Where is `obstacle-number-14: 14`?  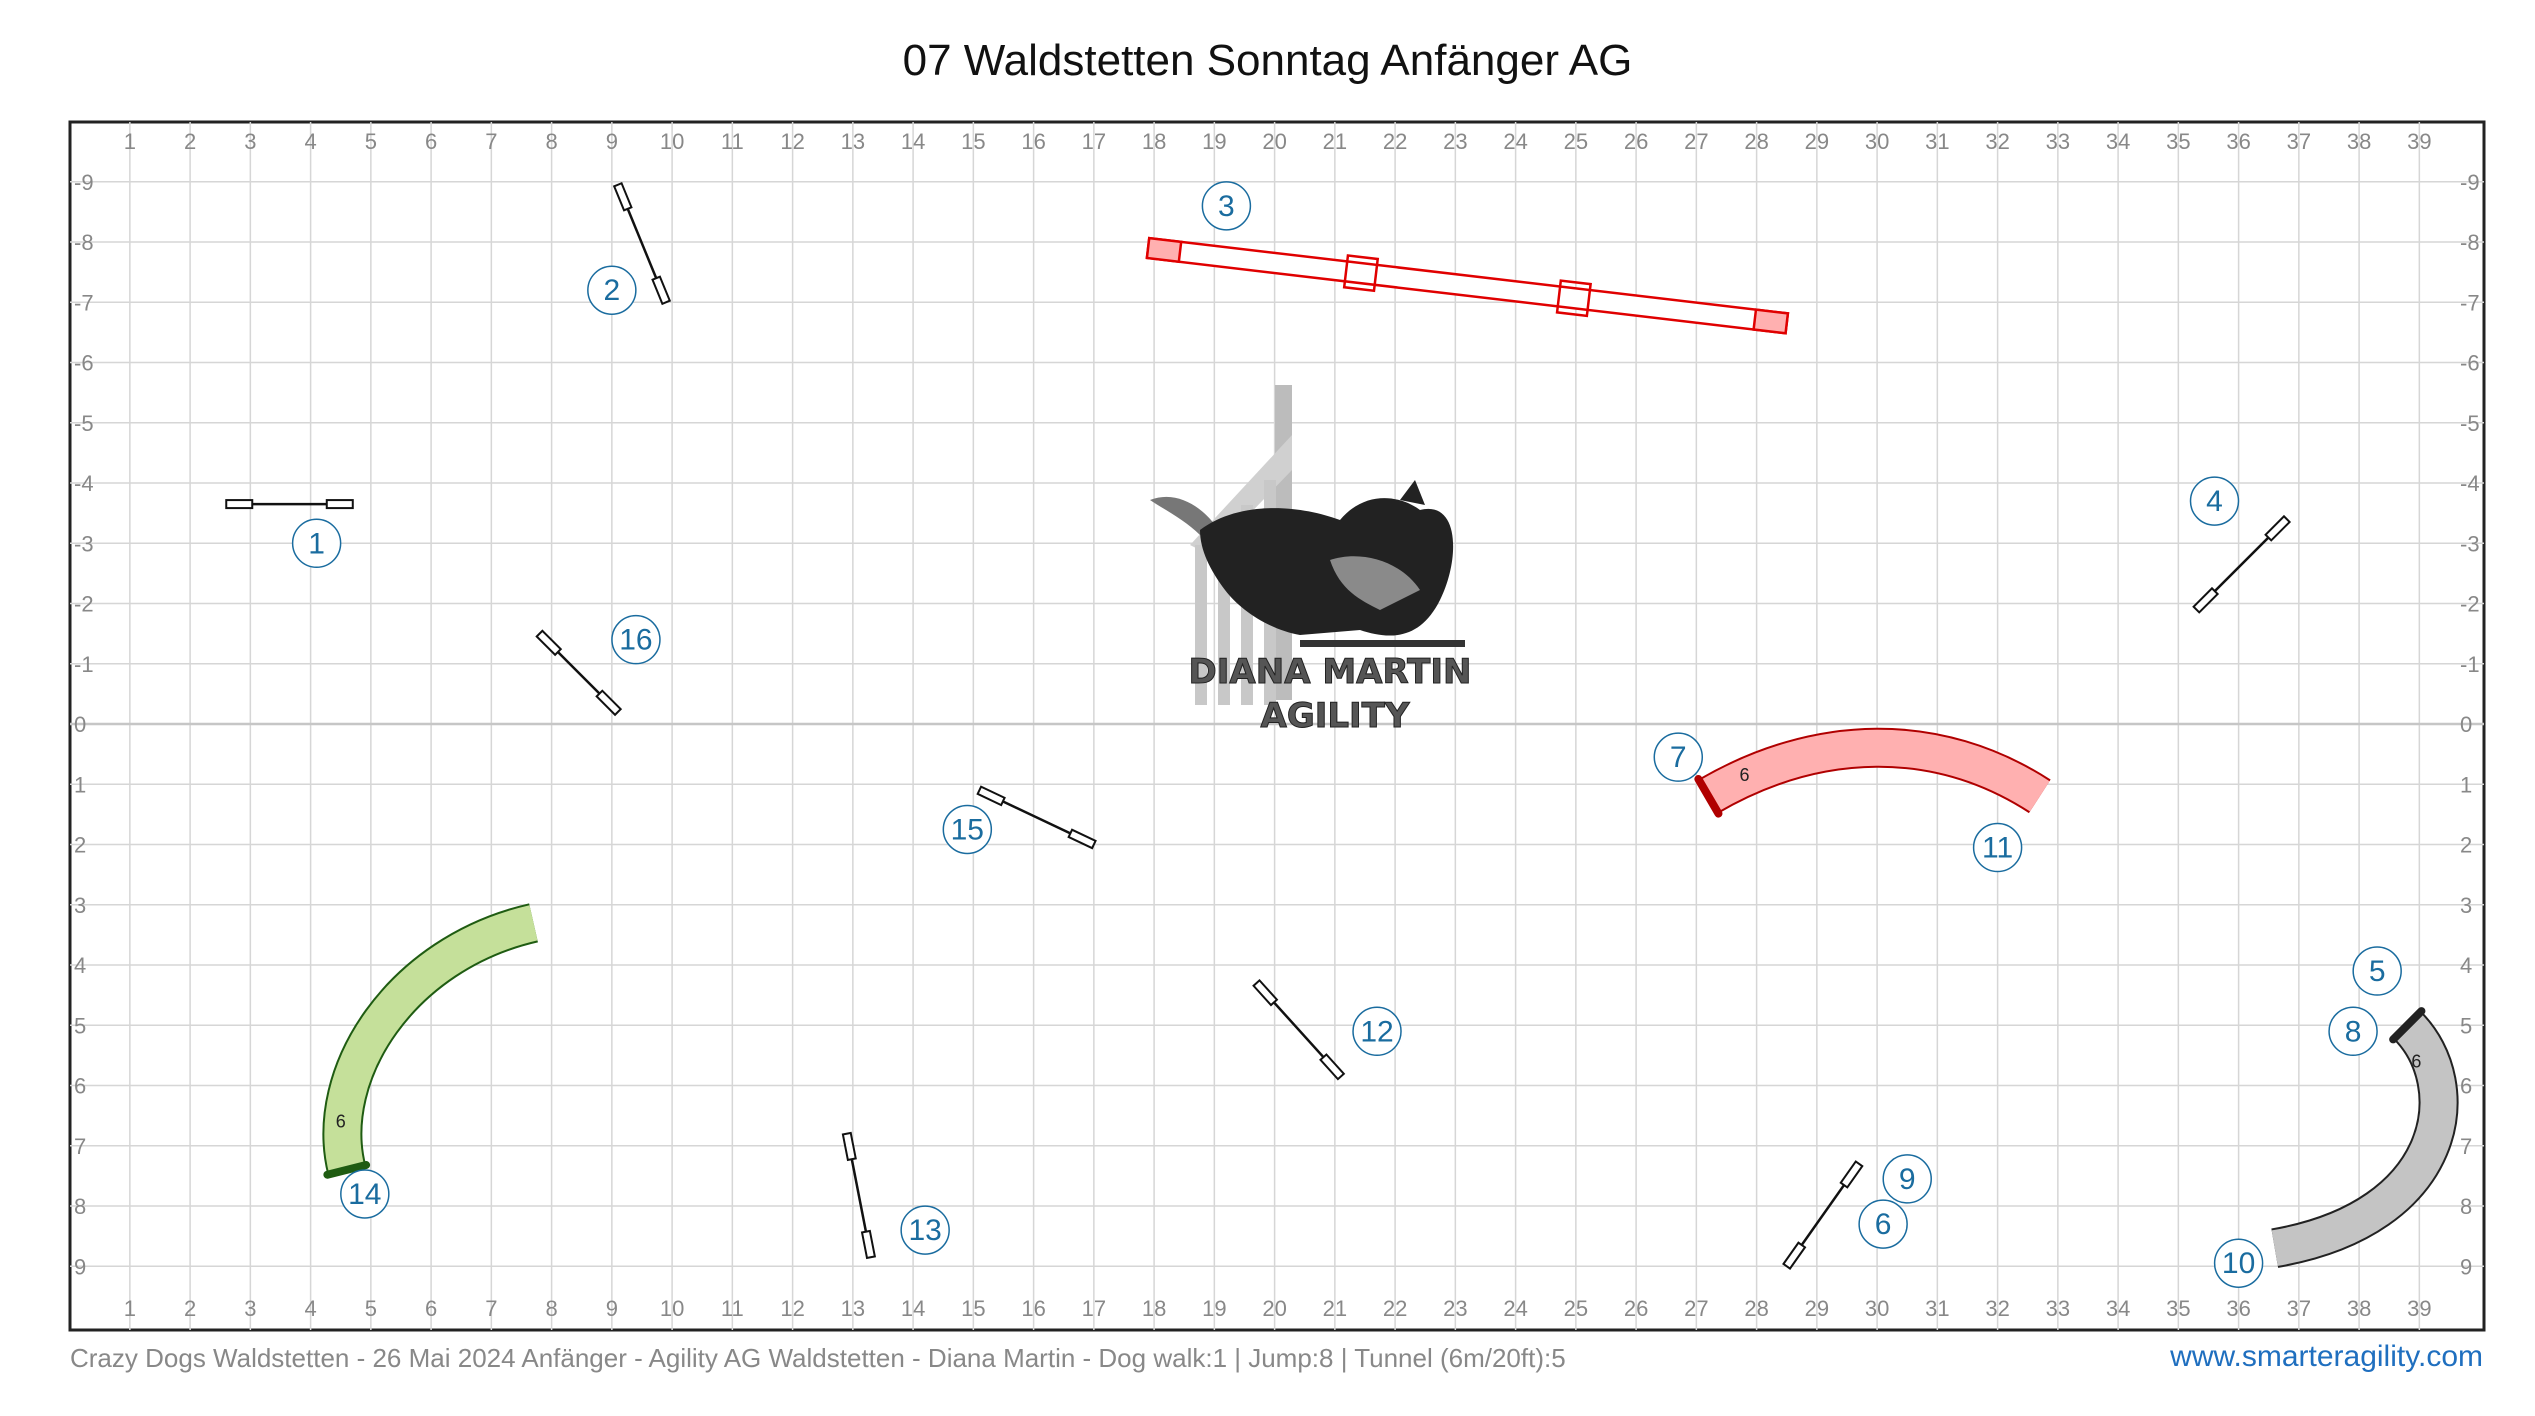 obstacle-number-14: 14 is located at coordinates (365, 1194).